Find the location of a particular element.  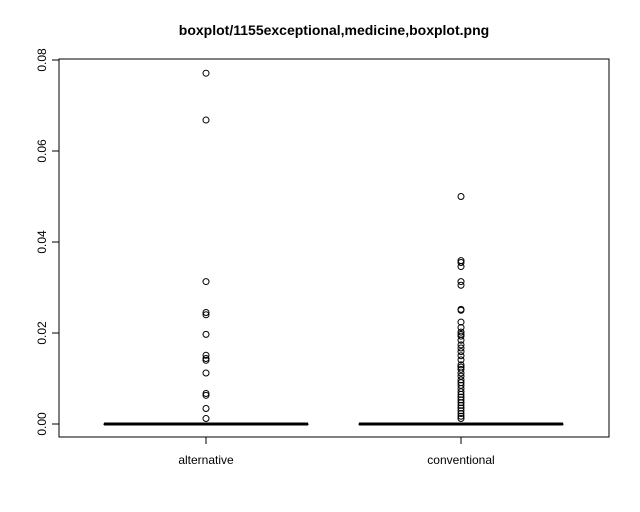

y-axis: 0.00 0.02 0.04 0.06 0.08 is located at coordinates (47, 242).